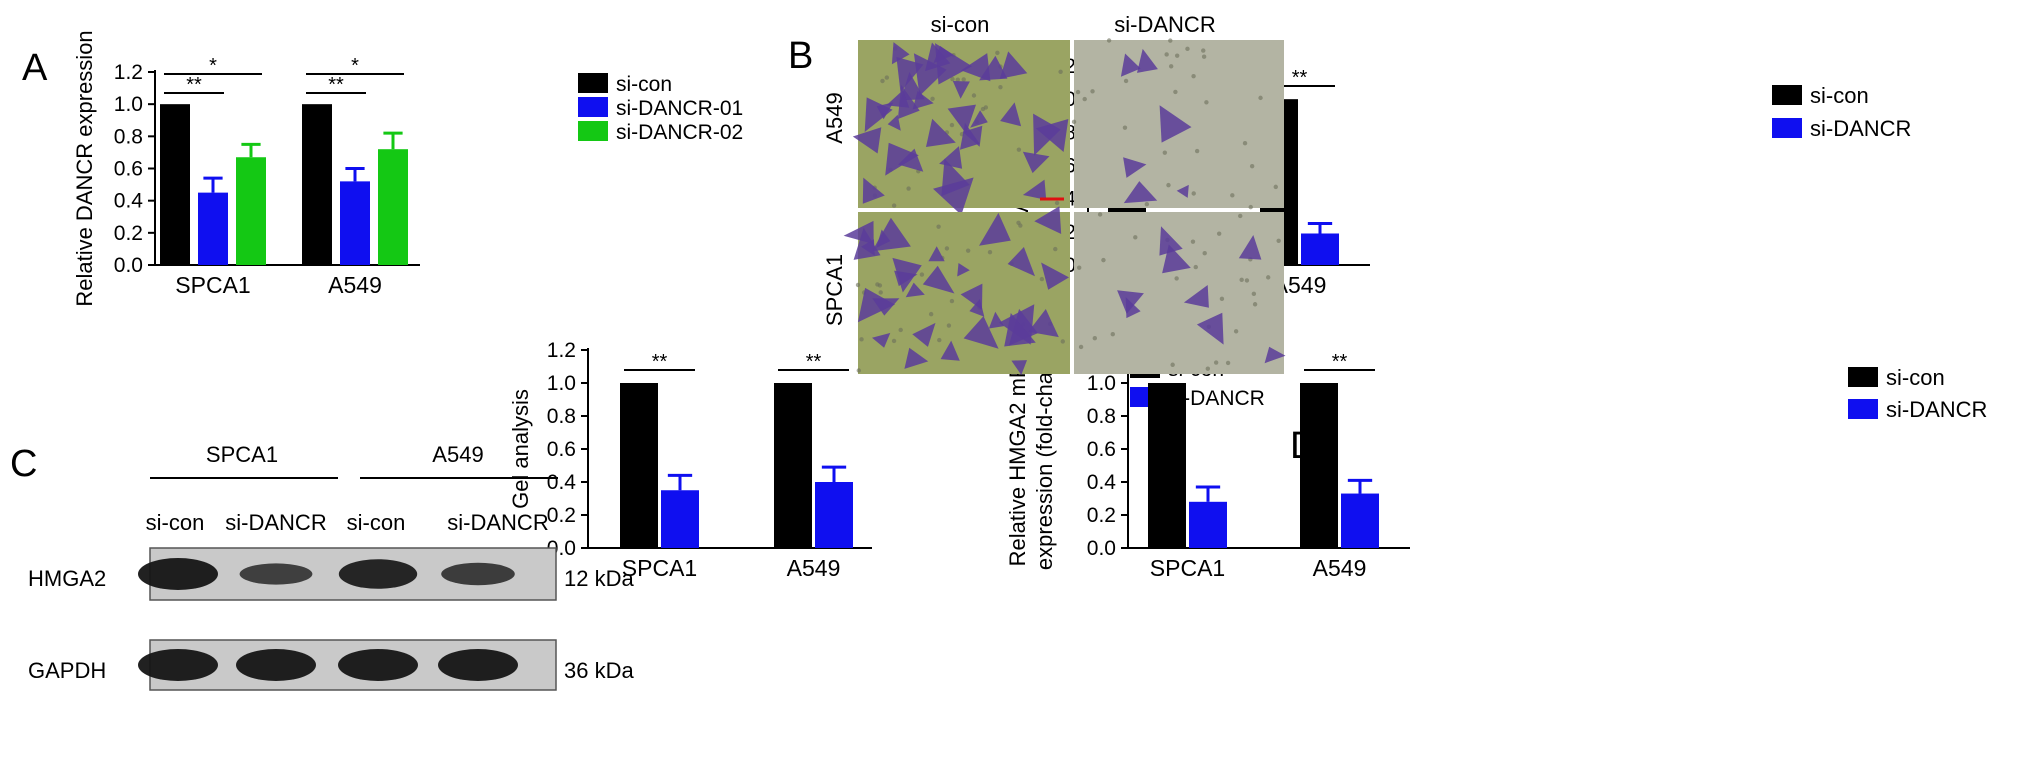  What do you see at coordinates (128, 72) in the screenshot?
I see `chart-a-y-tick-label: 1.2` at bounding box center [128, 72].